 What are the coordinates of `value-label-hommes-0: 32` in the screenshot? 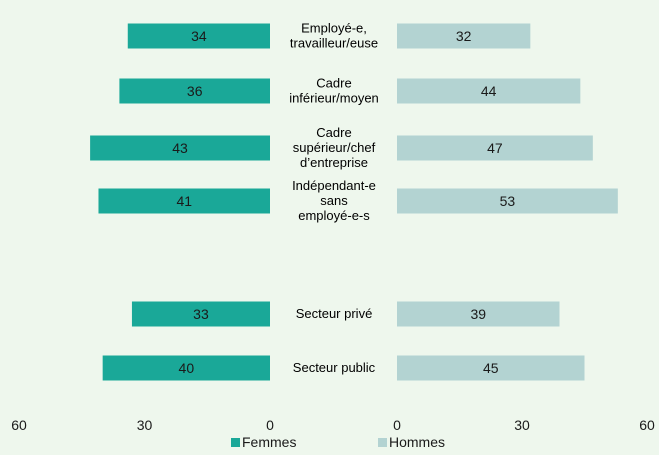 It's located at (464, 36).